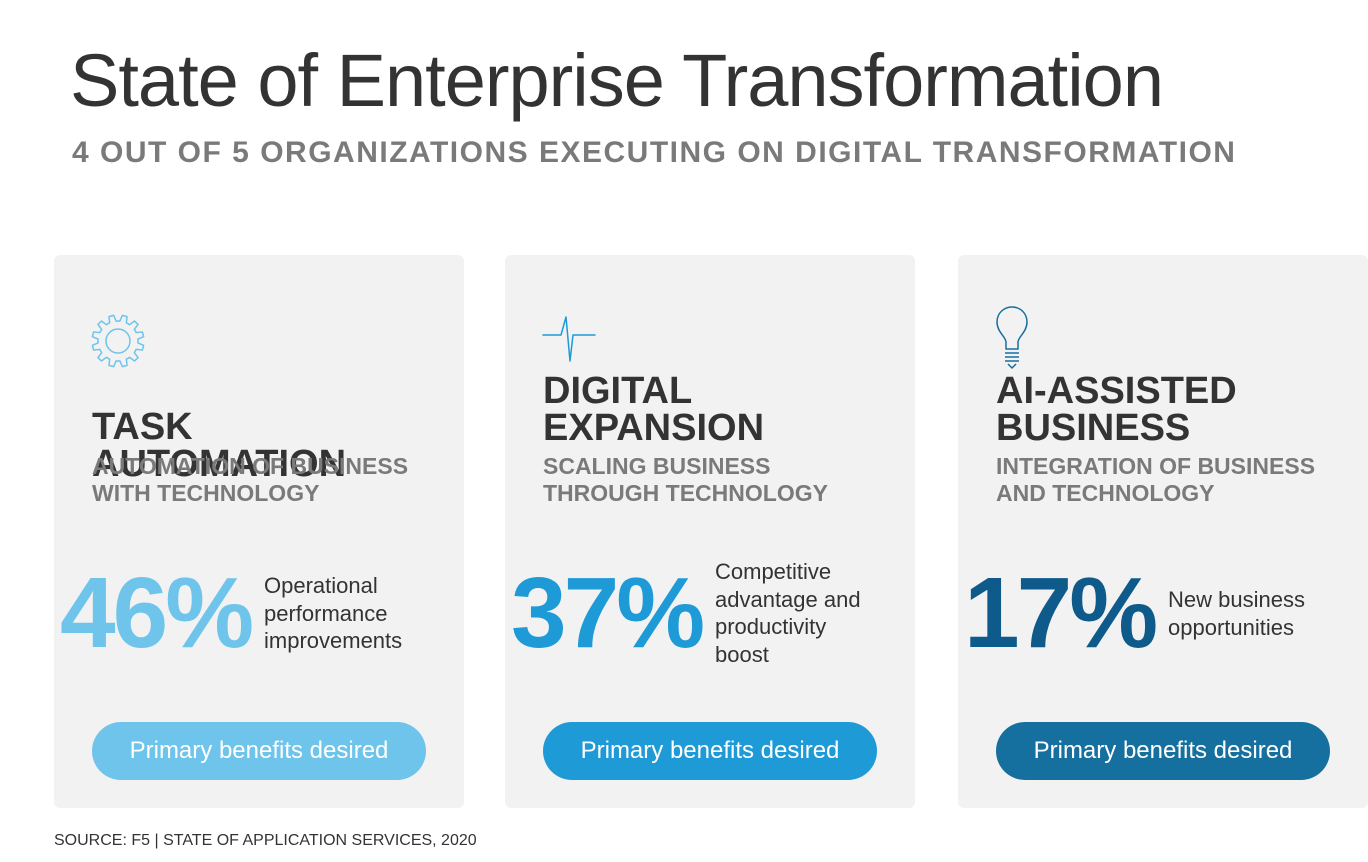 This screenshot has width=1368, height=862. I want to click on card-subtitle: AUTOMATION OF BUSINESS WITH TECHNOLOGY, so click(262, 480).